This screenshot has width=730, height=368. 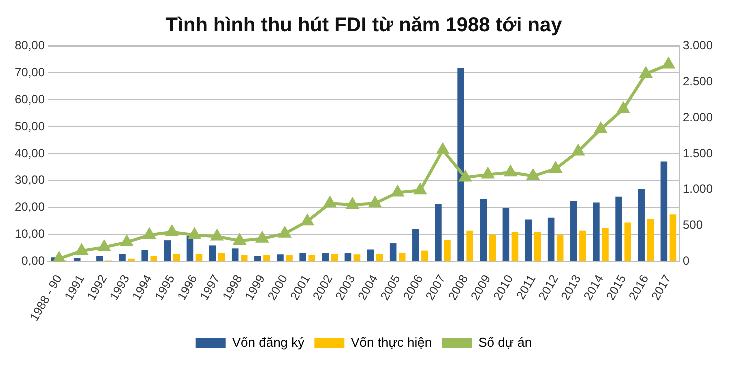 I want to click on y-tick-label: 10,00, so click(x=30, y=234).